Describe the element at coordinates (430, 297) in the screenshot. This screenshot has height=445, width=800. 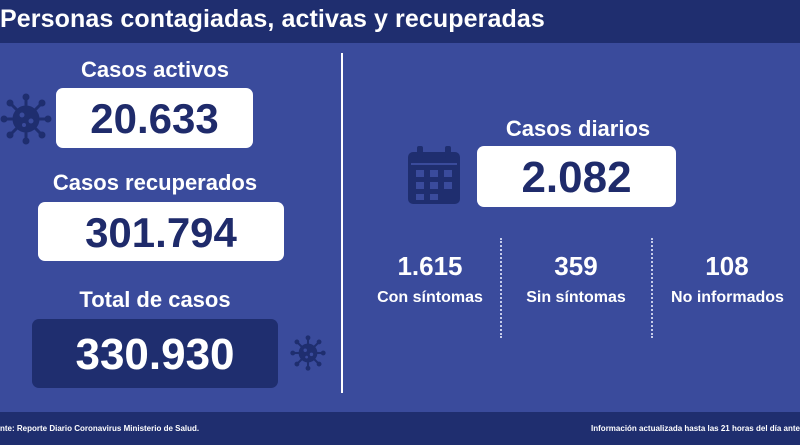
I see `con-sintomas-label: Con síntomas` at that location.